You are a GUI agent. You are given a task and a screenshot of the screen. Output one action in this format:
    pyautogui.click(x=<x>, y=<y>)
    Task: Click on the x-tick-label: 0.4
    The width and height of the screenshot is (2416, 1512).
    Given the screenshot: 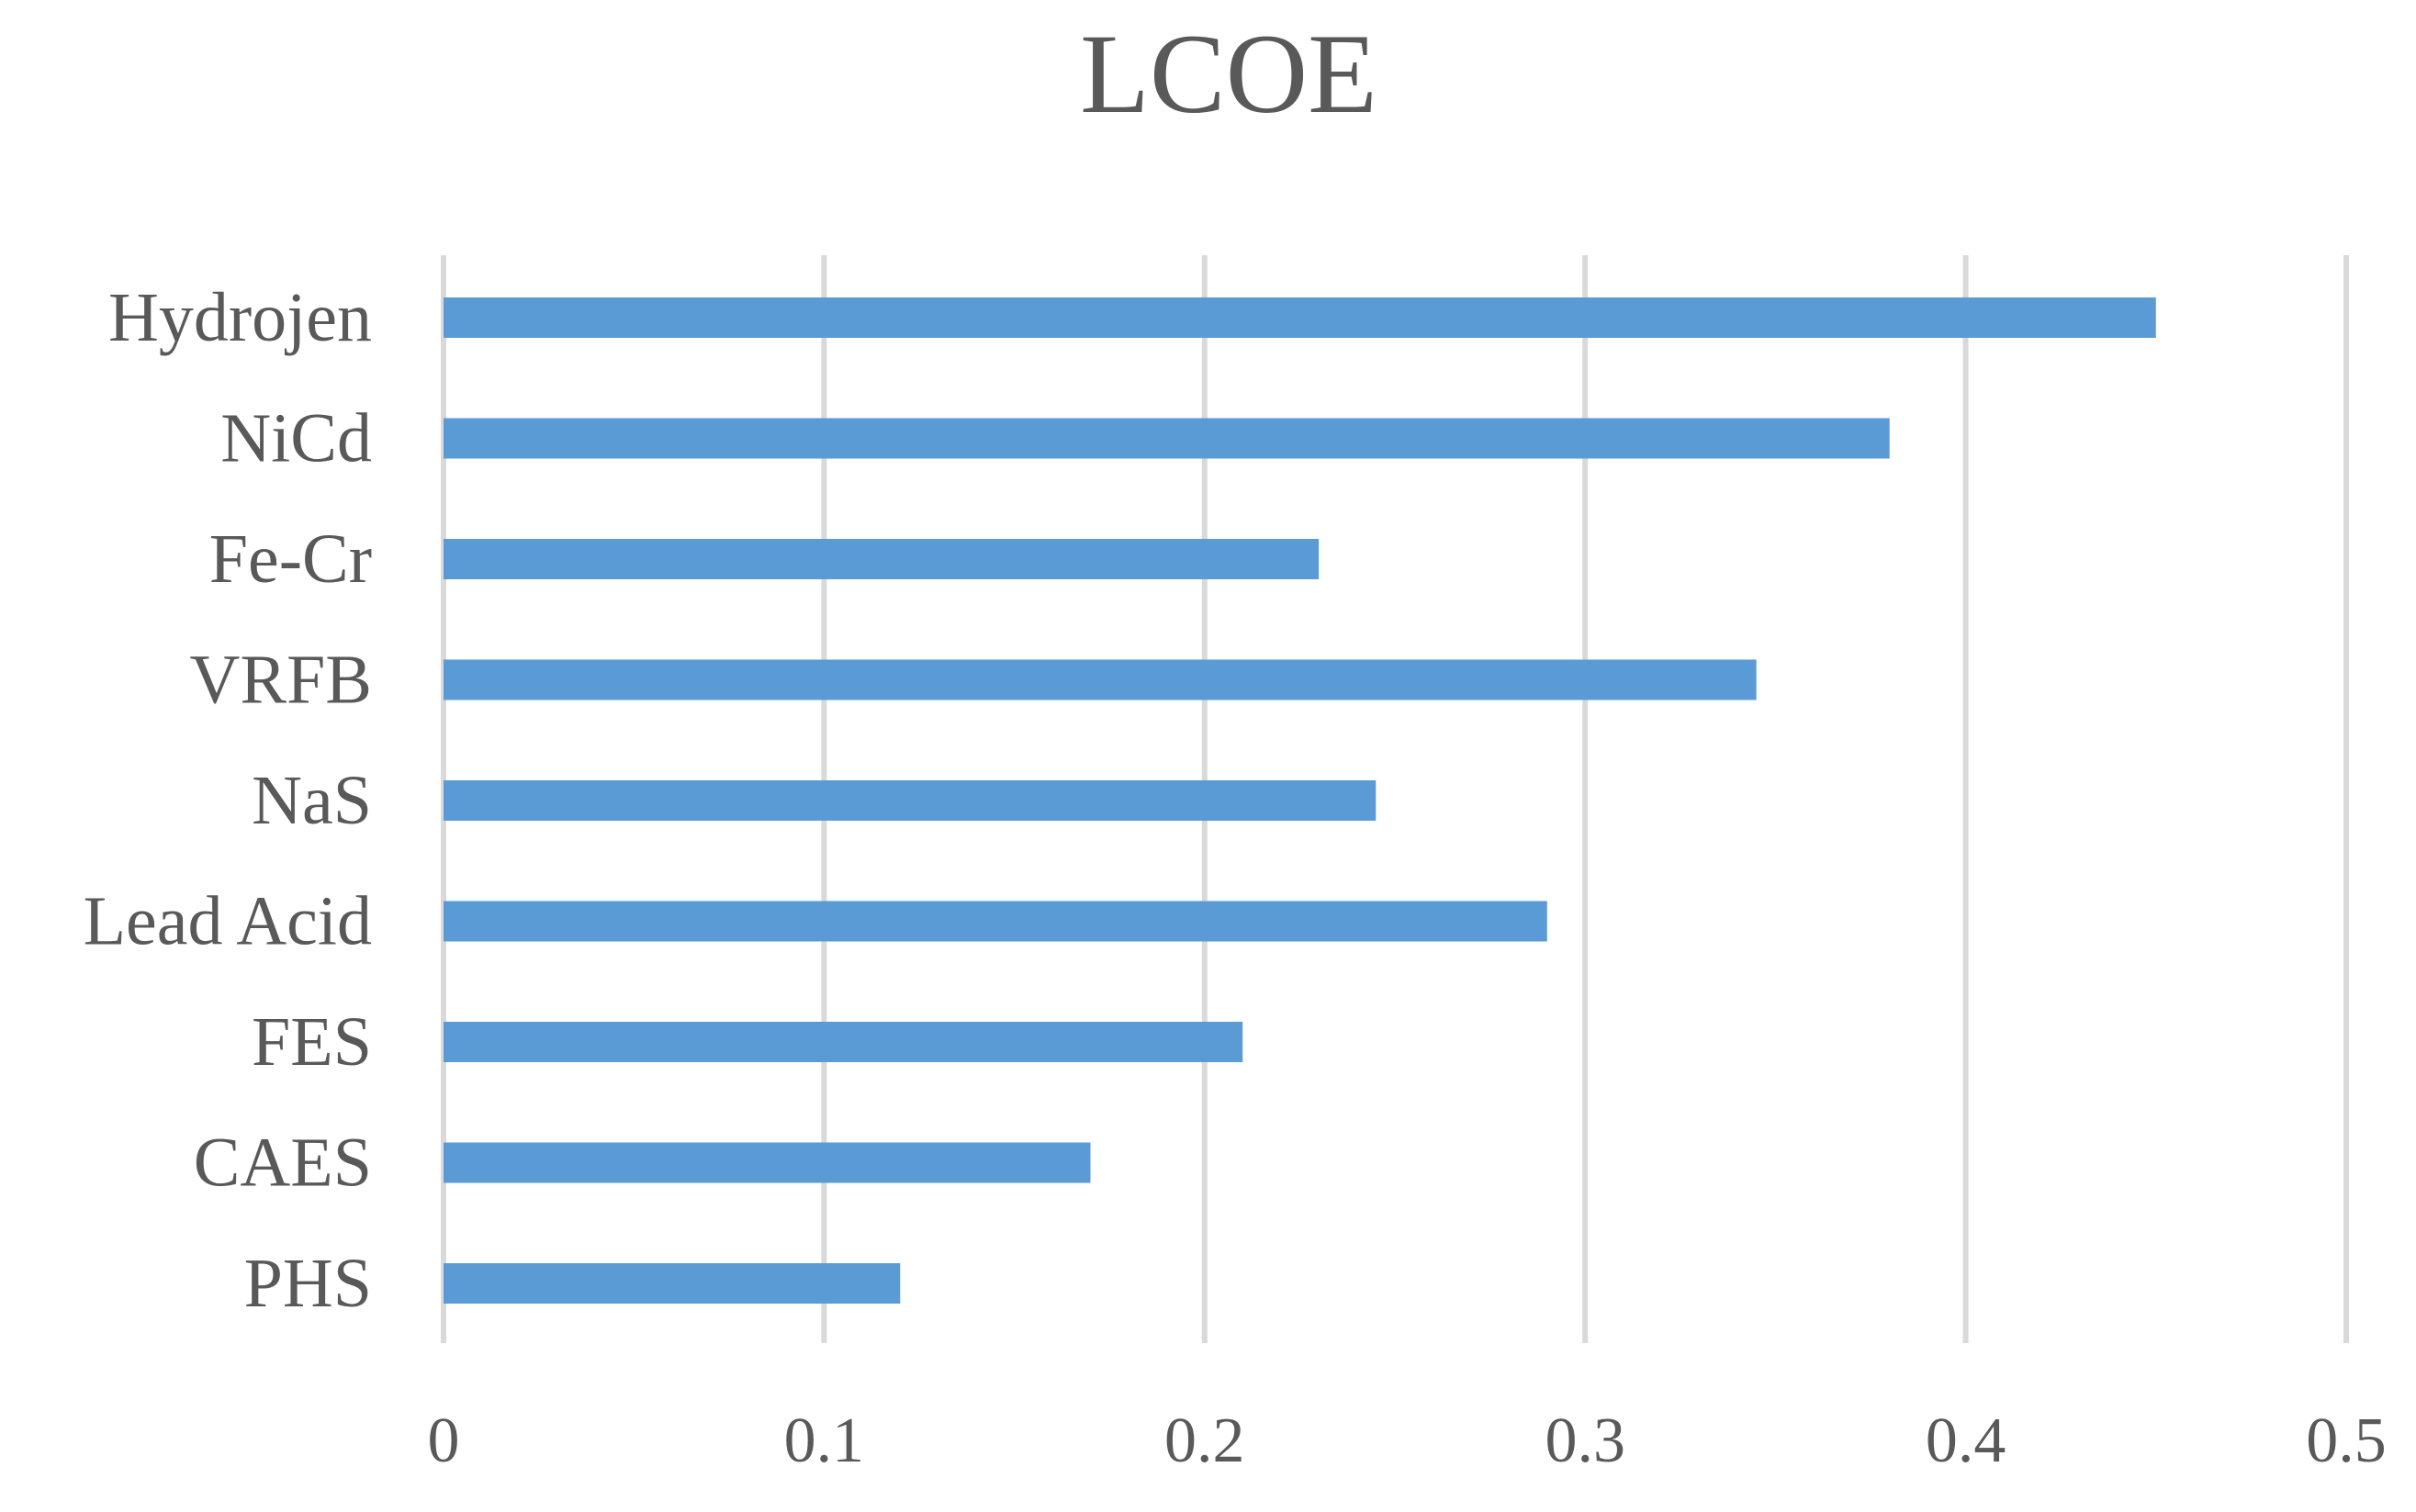 What is the action you would take?
    pyautogui.click(x=1966, y=1441)
    